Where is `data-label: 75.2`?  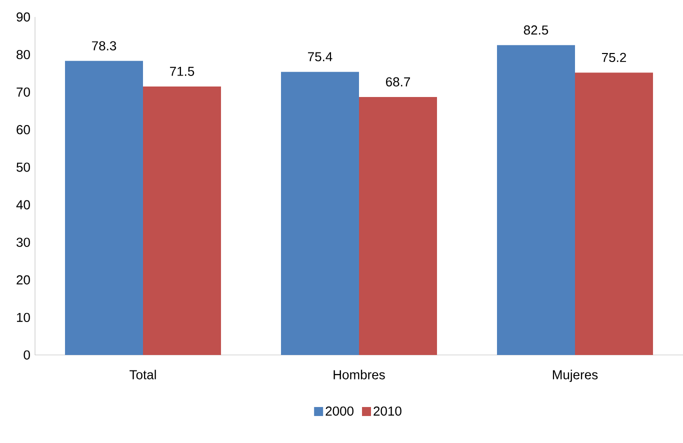
data-label: 75.2 is located at coordinates (614, 57).